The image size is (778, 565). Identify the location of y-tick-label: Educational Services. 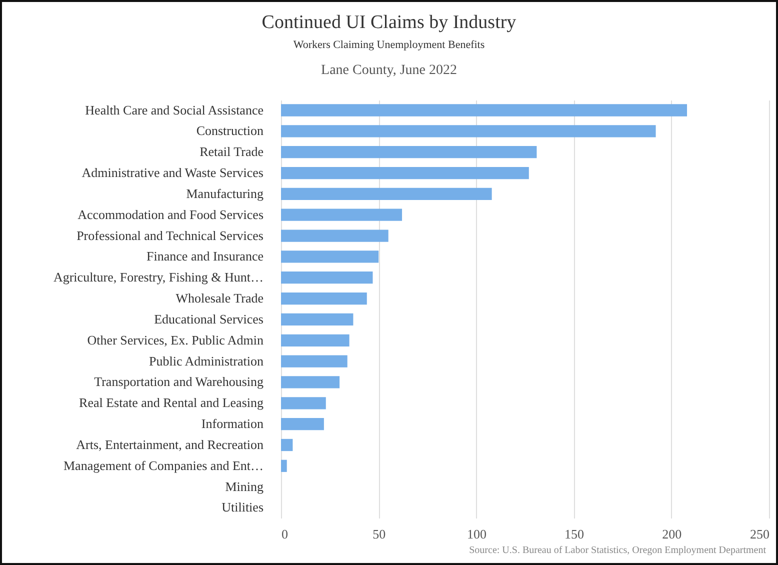
(209, 318).